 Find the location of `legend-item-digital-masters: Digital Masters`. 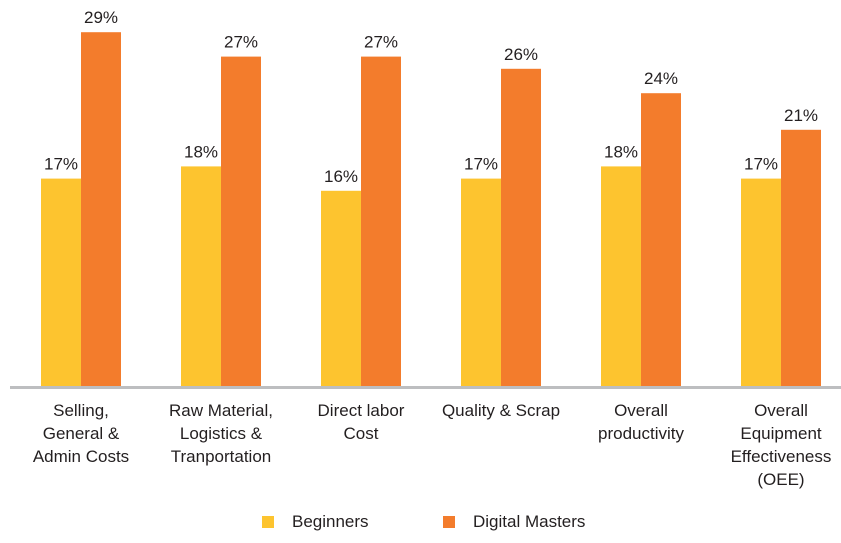

legend-item-digital-masters: Digital Masters is located at coordinates (514, 522).